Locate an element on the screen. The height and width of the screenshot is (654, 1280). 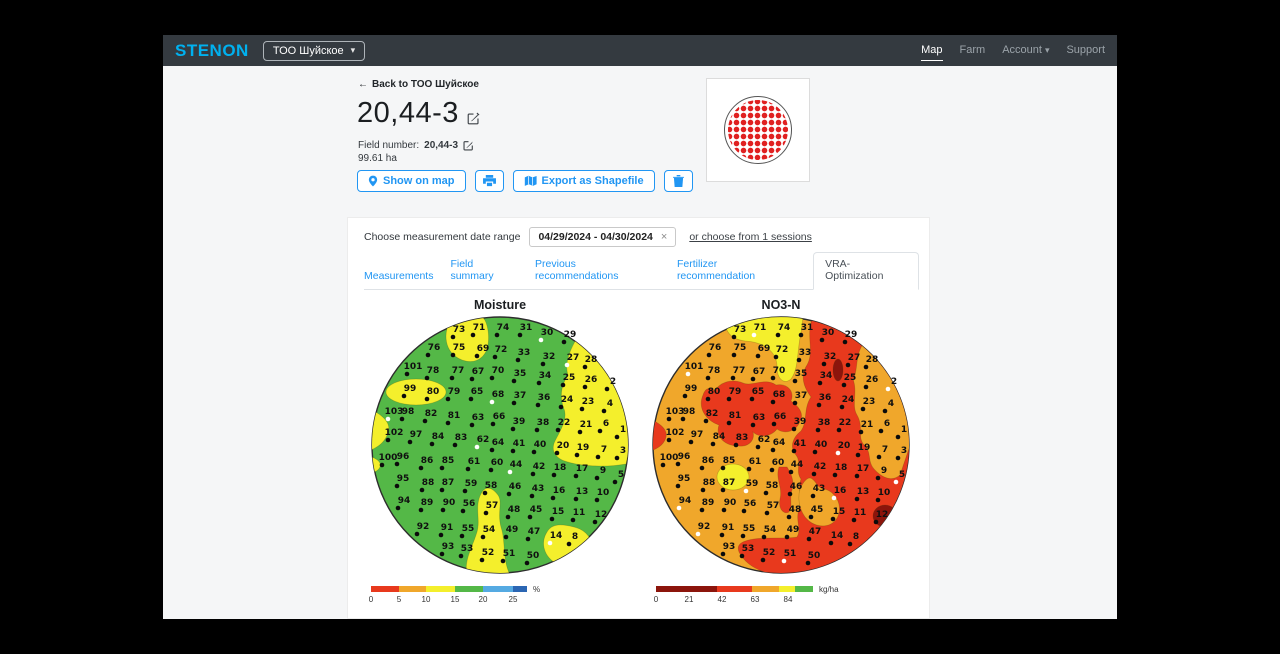
nav-item-farm: Farm is located at coordinates (972, 49).